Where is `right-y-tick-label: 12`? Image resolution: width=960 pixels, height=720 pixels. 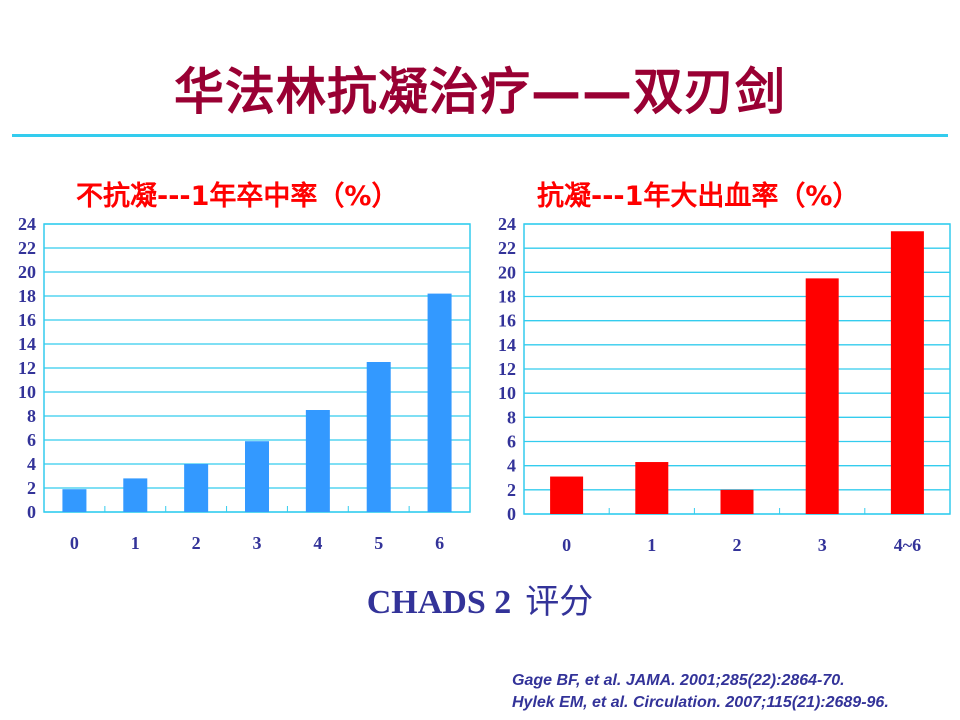
right-y-tick-label: 12 is located at coordinates (507, 369).